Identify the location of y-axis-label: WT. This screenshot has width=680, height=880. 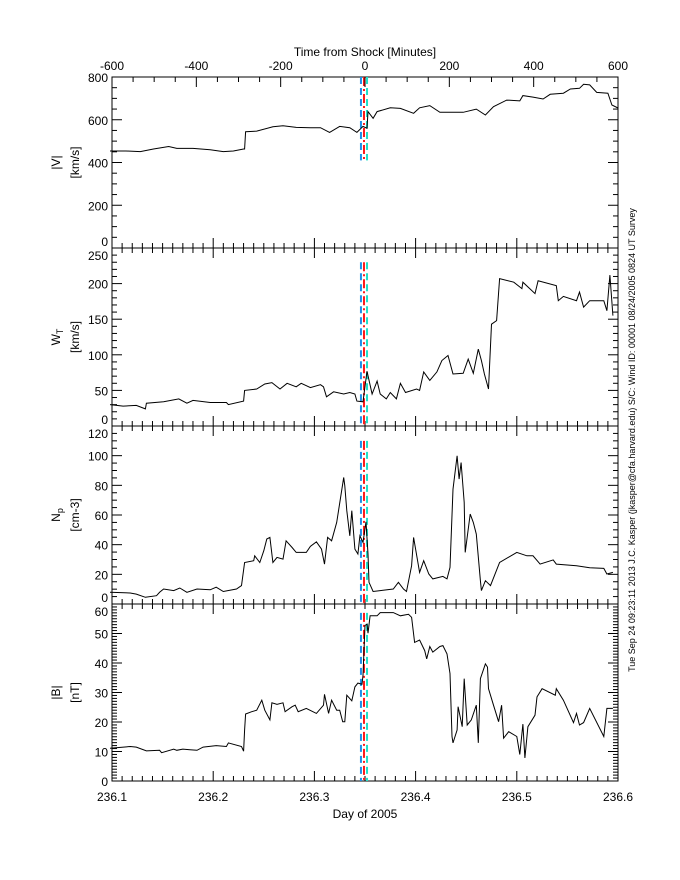
(57, 336).